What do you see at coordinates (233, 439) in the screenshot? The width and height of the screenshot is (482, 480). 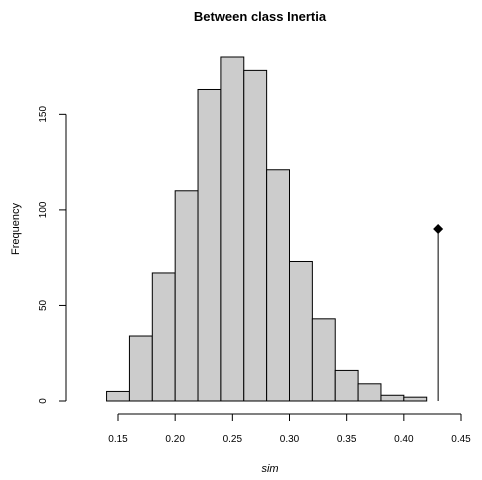 I see `x-tick-label: 0.25` at bounding box center [233, 439].